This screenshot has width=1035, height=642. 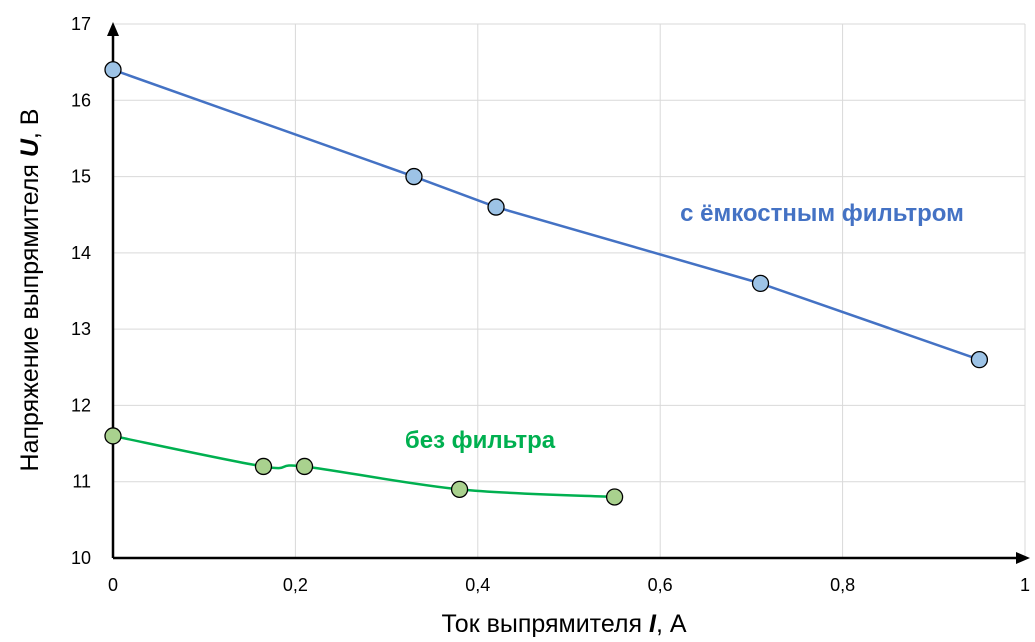 I want to click on x-axis-variable: I, so click(x=653, y=624).